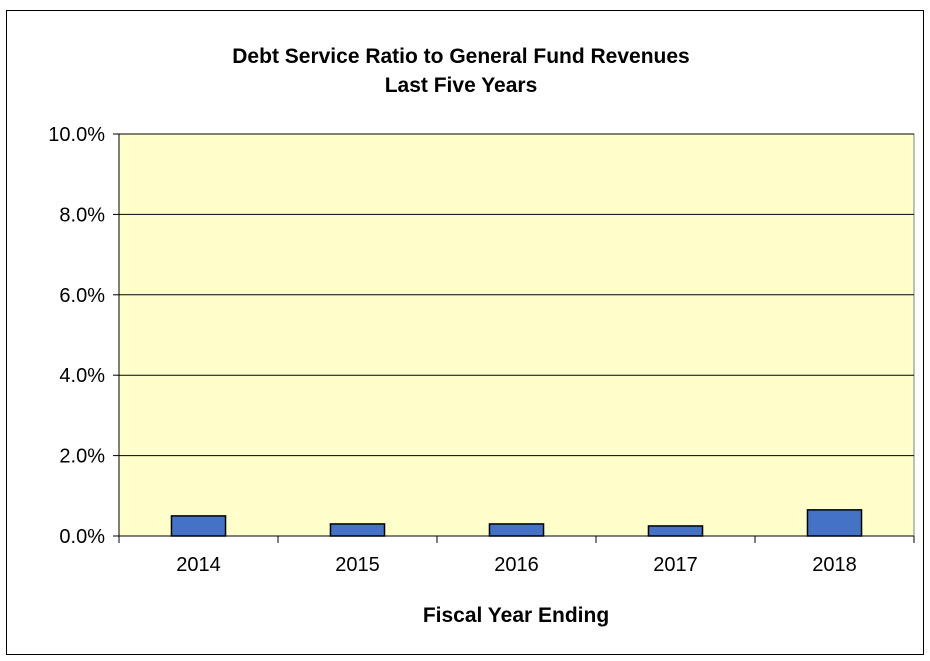 This screenshot has height=661, width=930. Describe the element at coordinates (76, 336) in the screenshot. I see `y-tick-labels: 0.0% 2.0% 4.0% 6.0% 8.0% 10.0%` at that location.